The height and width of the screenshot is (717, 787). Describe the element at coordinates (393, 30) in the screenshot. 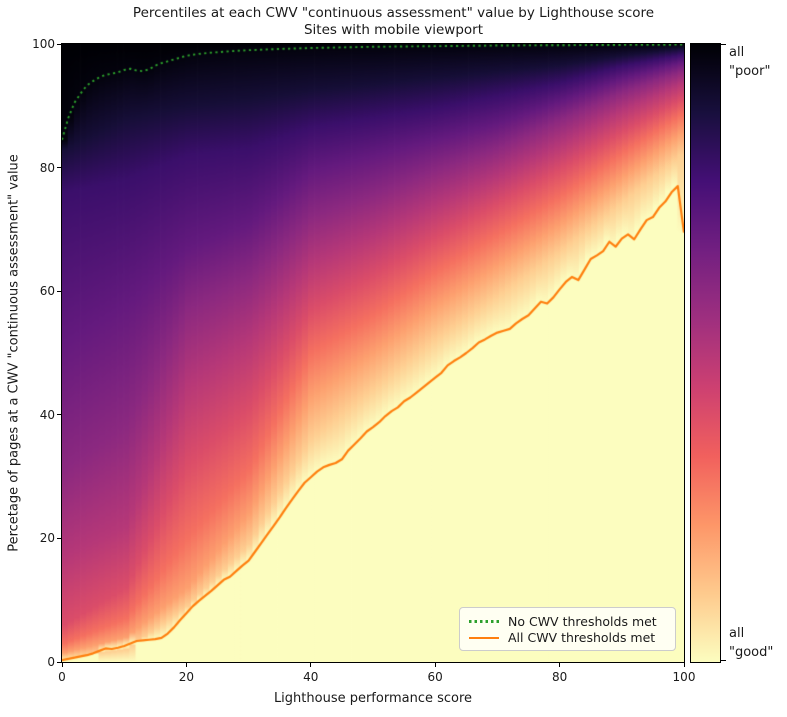

I see `chart-subtitle: Sites with mobile viewport` at that location.